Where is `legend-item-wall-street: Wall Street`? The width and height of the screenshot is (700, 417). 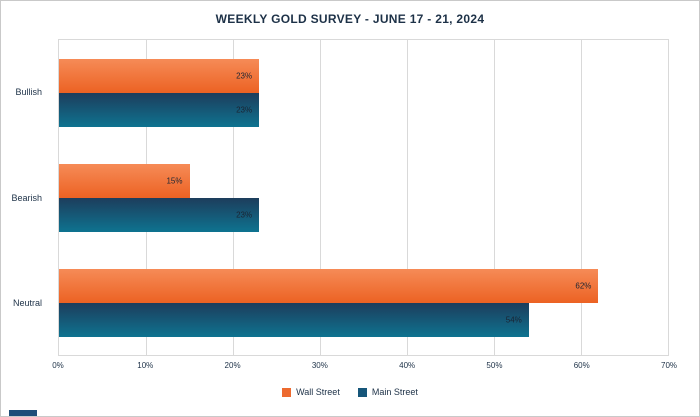
legend-item-wall-street: Wall Street is located at coordinates (311, 392).